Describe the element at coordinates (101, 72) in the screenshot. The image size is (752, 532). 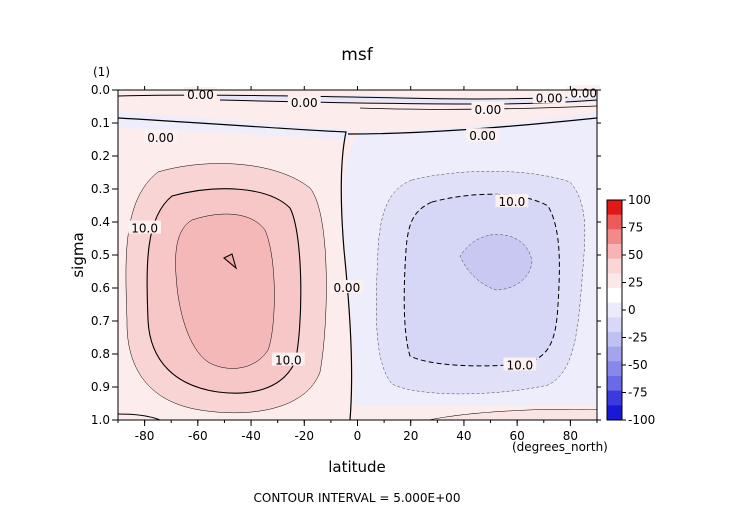
I see `units-label: (1)` at that location.